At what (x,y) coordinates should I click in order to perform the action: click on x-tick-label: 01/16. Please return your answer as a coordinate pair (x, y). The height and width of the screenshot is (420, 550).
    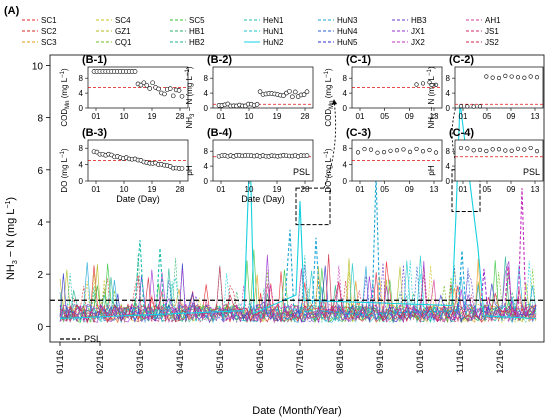
    Looking at the image, I should click on (60, 362).